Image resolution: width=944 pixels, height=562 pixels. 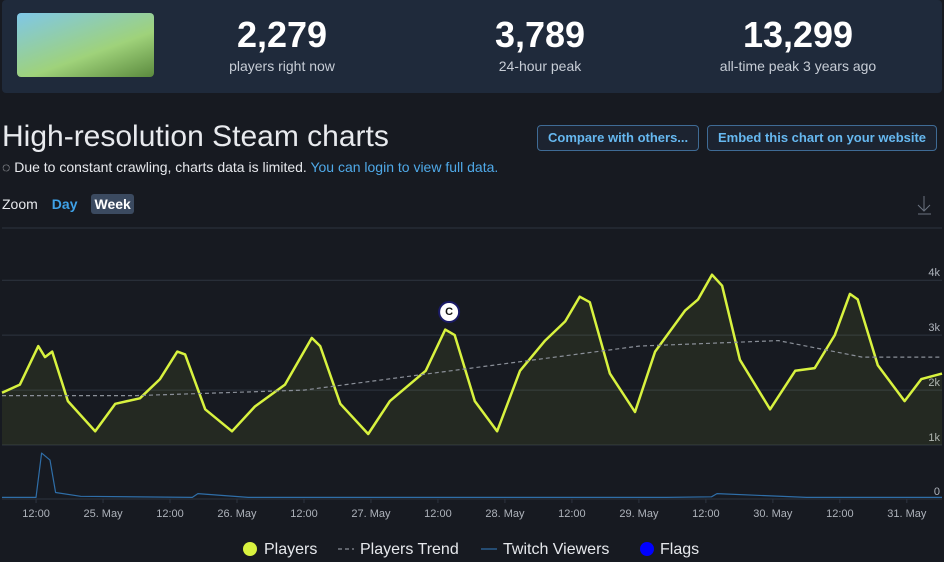 What do you see at coordinates (371, 514) in the screenshot?
I see `x-tick-label: 27. May` at bounding box center [371, 514].